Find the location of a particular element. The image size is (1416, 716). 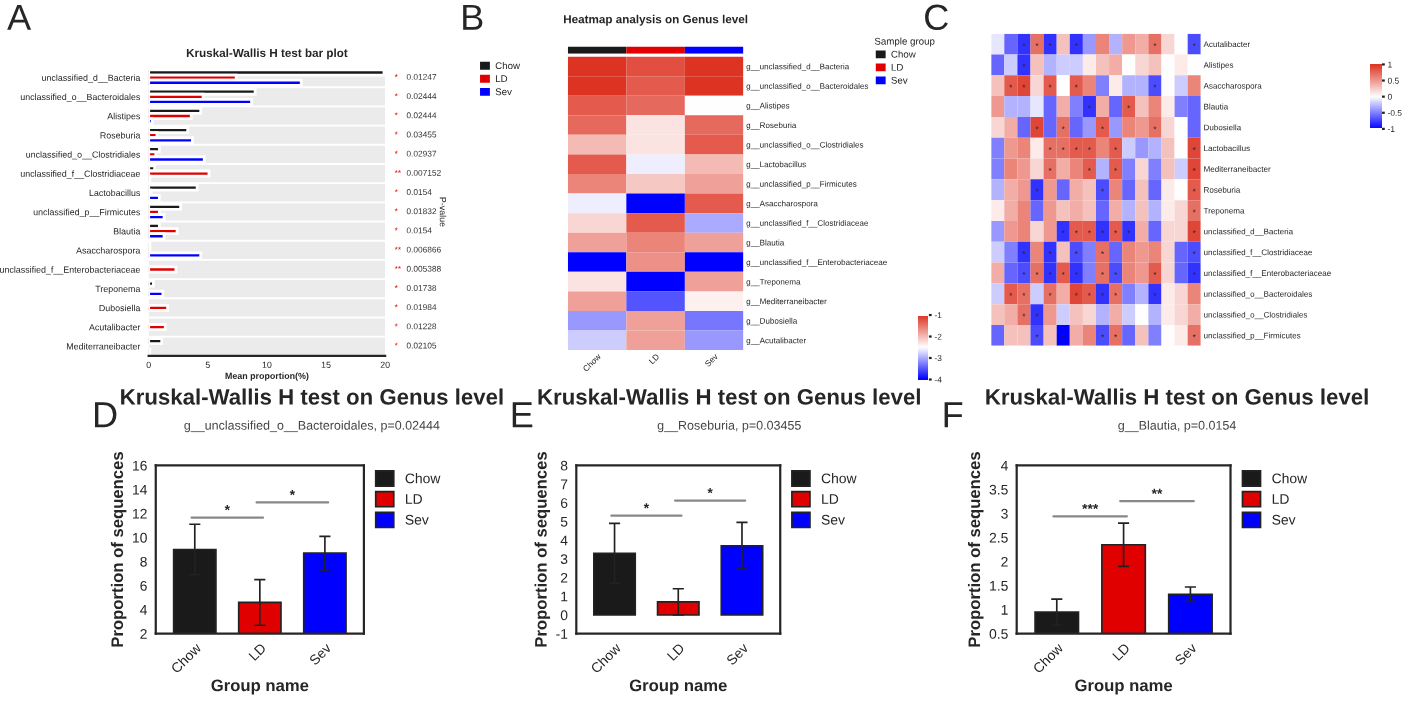

text: B is located at coordinates (473, 17).